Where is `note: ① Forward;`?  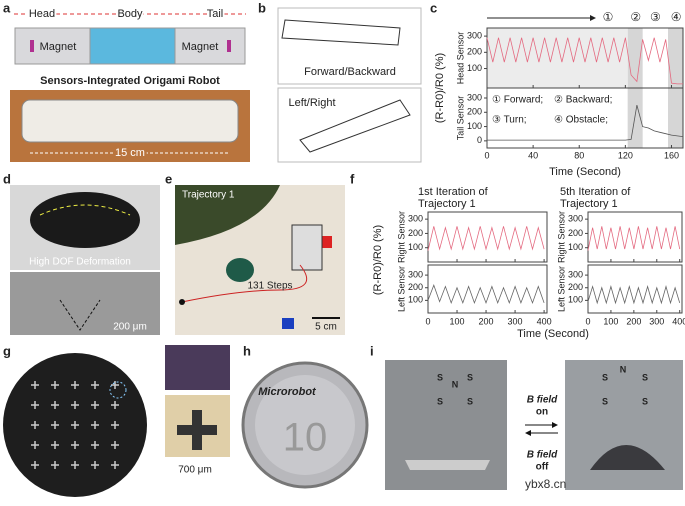
note: ① Forward; is located at coordinates (517, 100).